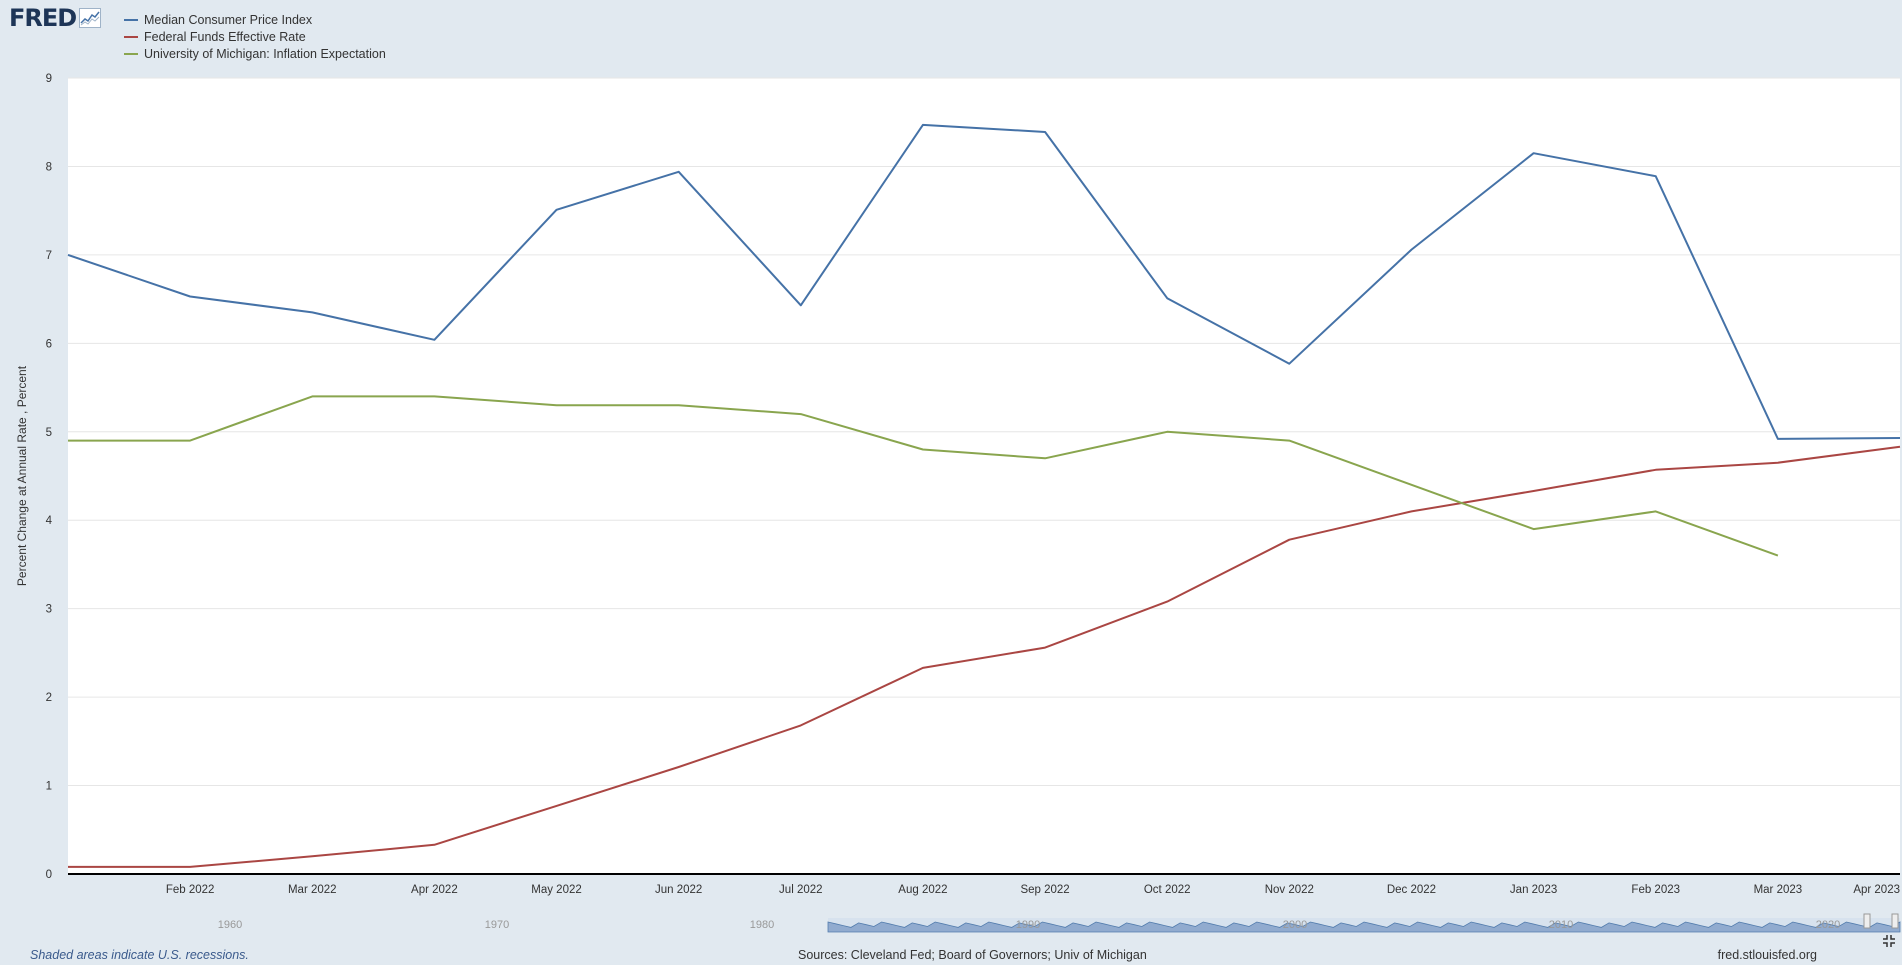  What do you see at coordinates (1828, 925) in the screenshot?
I see `navigator-year-label: 2020` at bounding box center [1828, 925].